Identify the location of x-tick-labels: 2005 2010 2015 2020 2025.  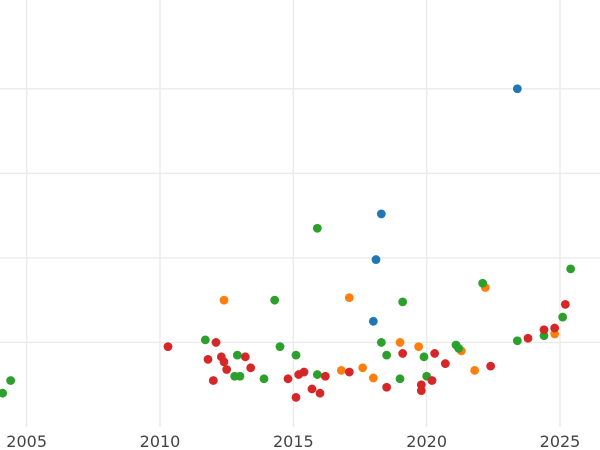
(293, 441).